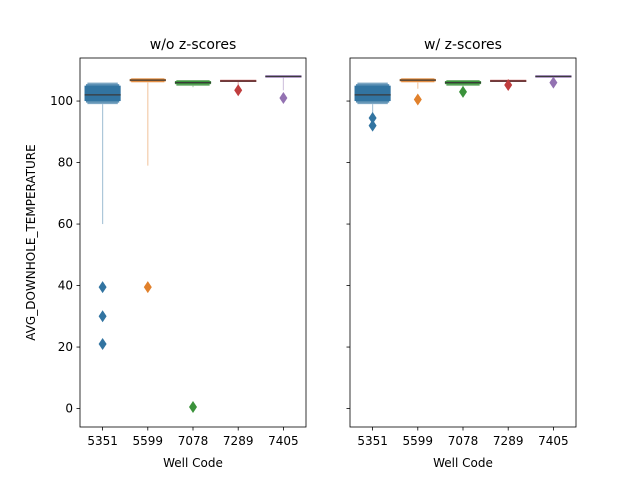  I want to click on panel-title: w/o z-scores, so click(193, 45).